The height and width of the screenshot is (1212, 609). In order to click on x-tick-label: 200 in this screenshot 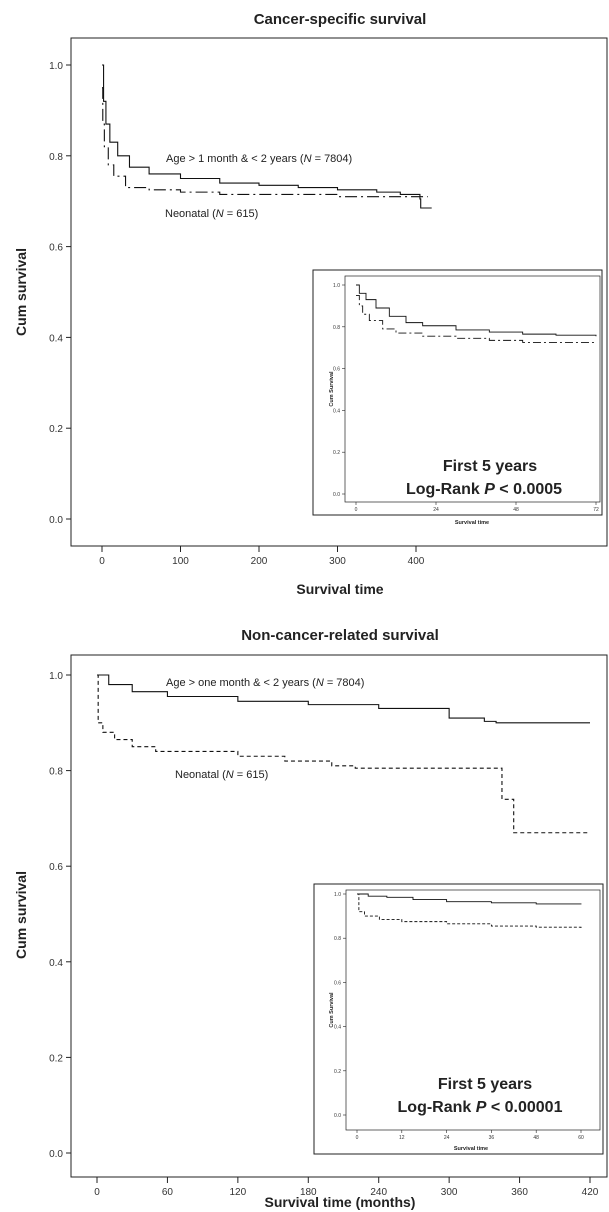, I will do `click(259, 561)`.